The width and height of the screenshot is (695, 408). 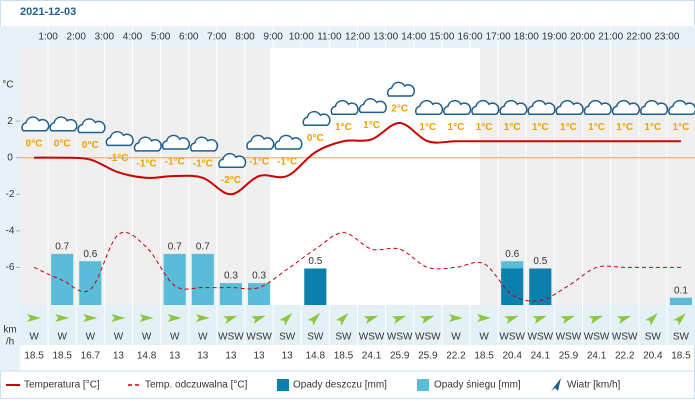 What do you see at coordinates (217, 37) in the screenshot?
I see `hour-label: 7:00` at bounding box center [217, 37].